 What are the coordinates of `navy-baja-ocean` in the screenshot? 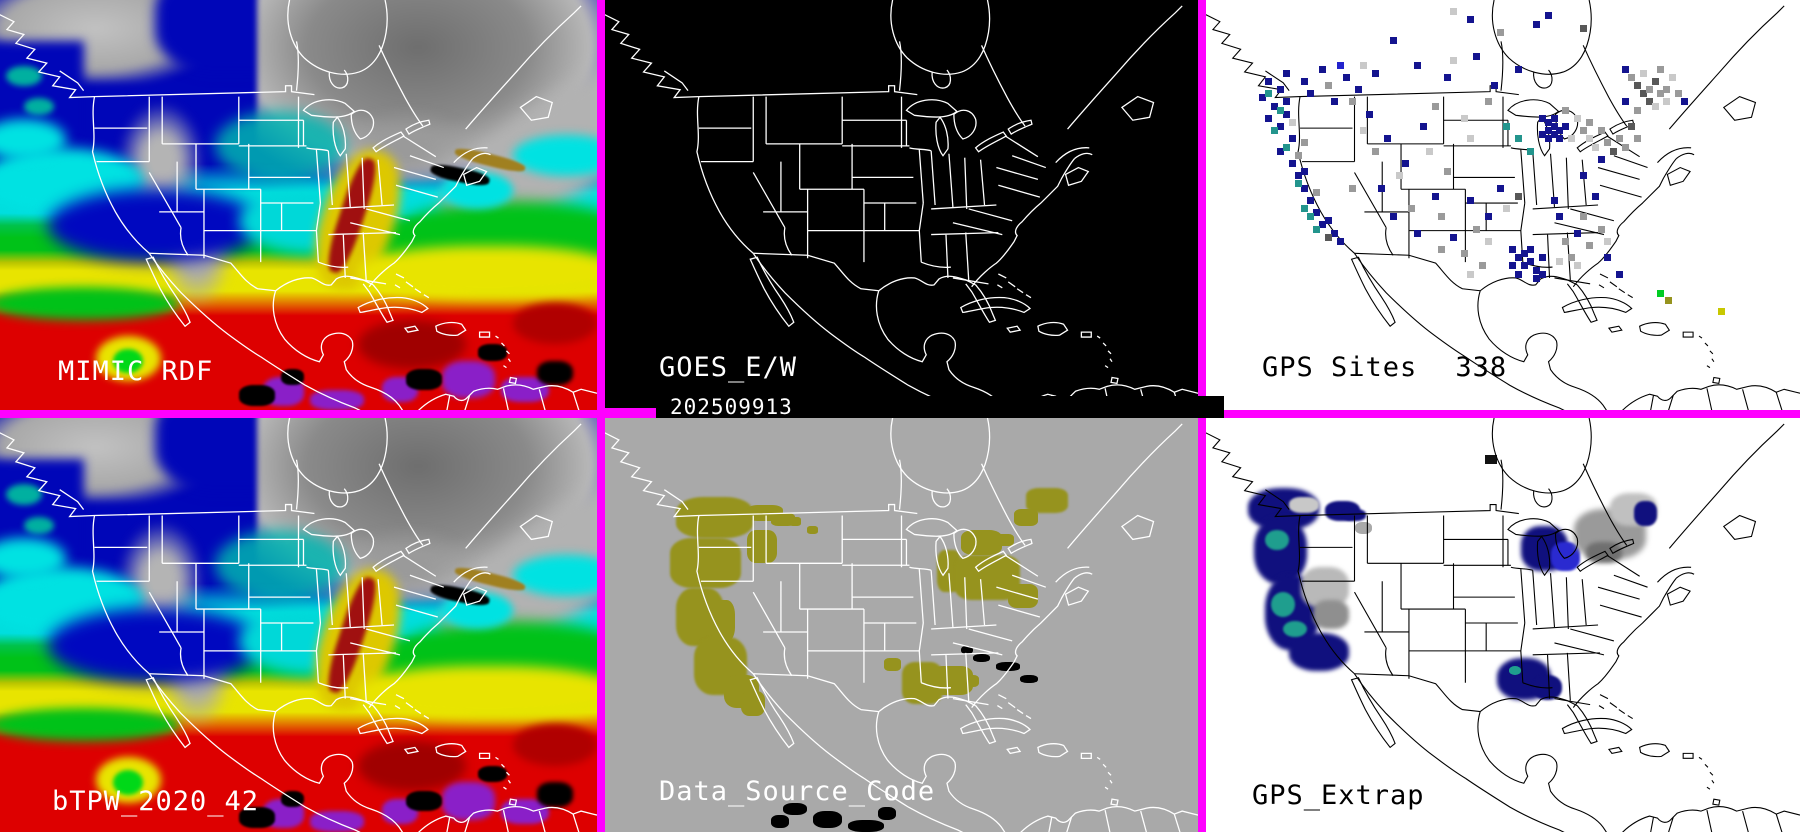 It's located at (155, 225).